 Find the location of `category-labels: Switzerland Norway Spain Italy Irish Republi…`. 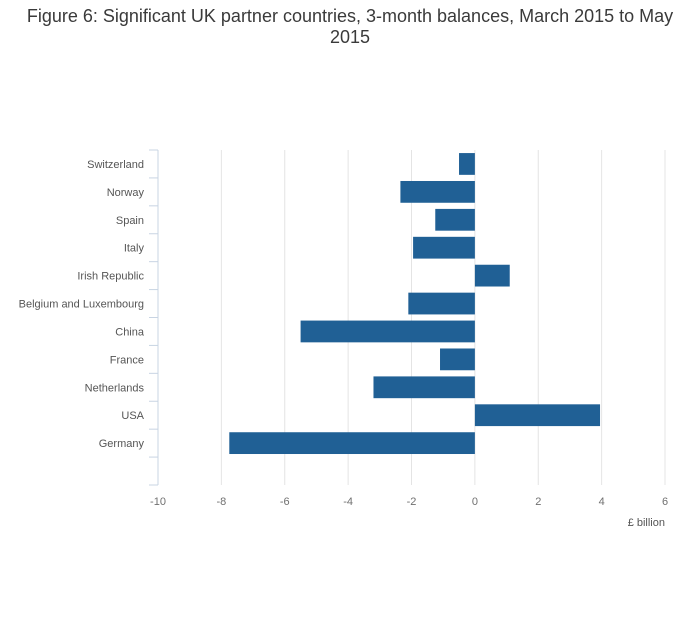

category-labels: Switzerland Norway Spain Italy Irish Republi… is located at coordinates (82, 304).